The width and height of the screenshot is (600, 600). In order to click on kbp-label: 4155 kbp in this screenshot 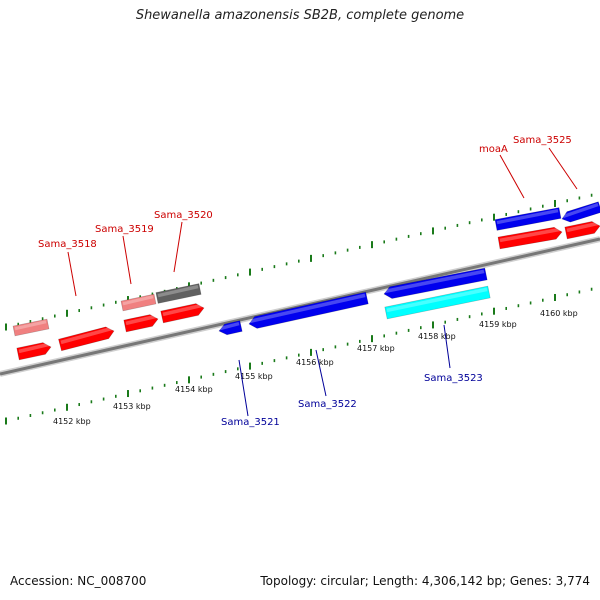, I will do `click(254, 376)`.